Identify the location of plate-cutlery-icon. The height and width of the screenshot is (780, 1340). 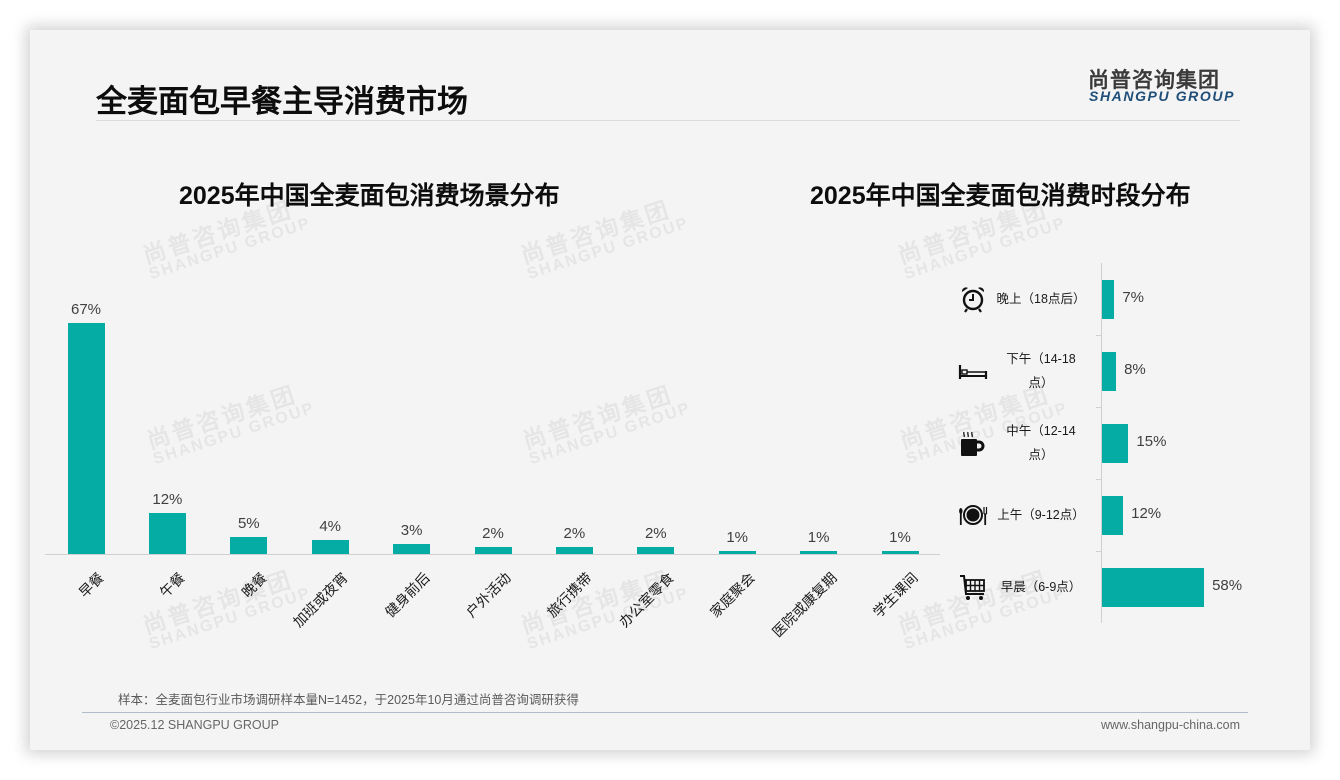
(973, 515).